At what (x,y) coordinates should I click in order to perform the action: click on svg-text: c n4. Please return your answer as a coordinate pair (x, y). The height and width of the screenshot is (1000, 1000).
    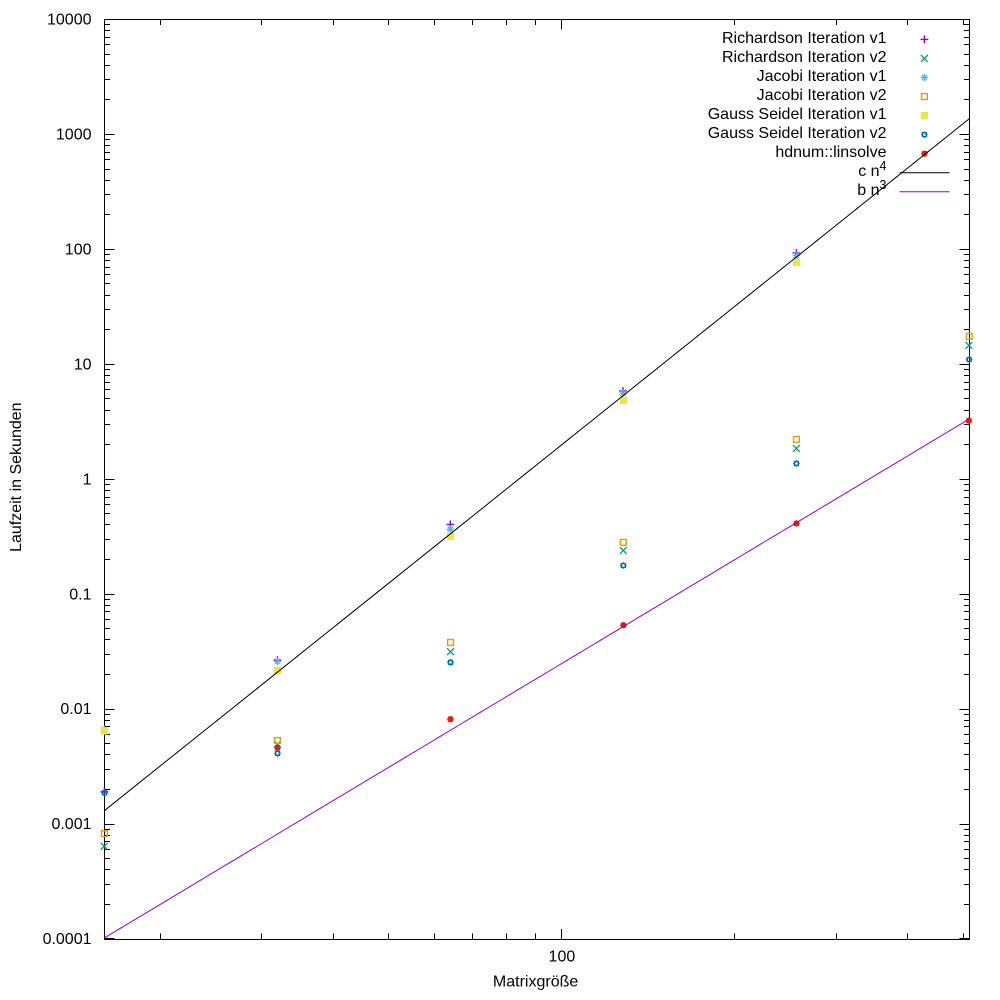
    Looking at the image, I should click on (872, 169).